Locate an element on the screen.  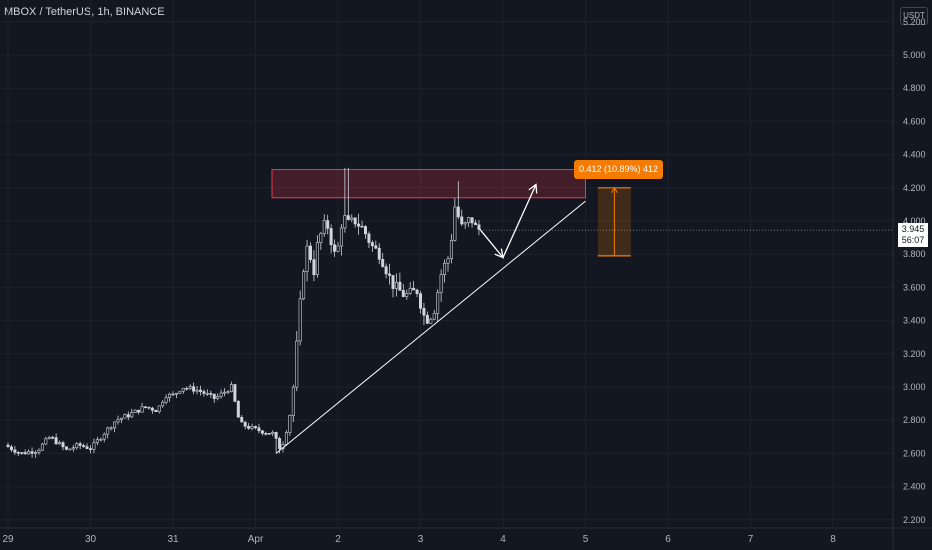
last-price-value: 3.945 is located at coordinates (913, 229).